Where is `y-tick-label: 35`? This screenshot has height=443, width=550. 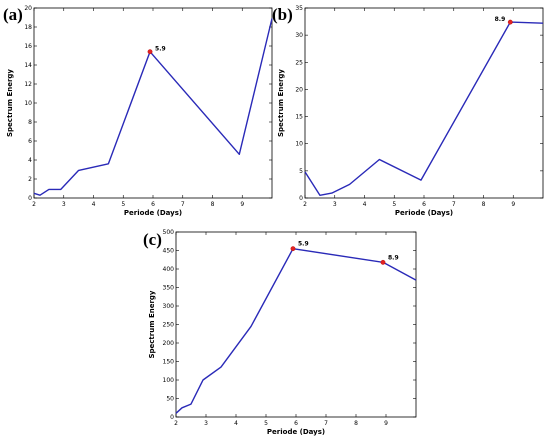
y-tick-label: 35 is located at coordinates (299, 8).